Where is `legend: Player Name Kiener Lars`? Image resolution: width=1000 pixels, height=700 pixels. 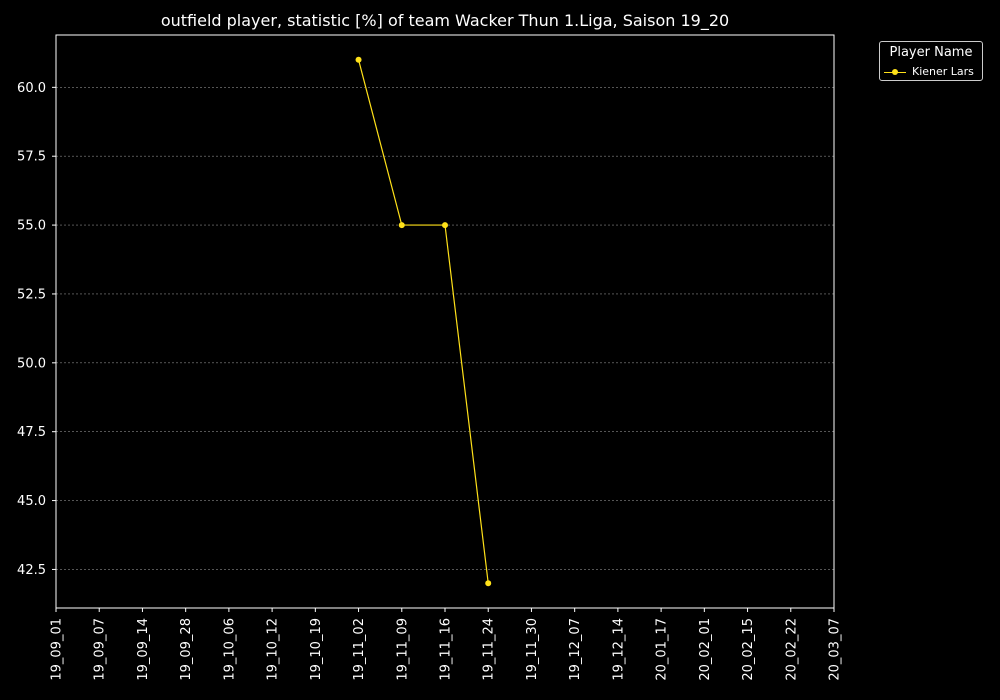
legend: Player Name Kiener Lars is located at coordinates (931, 61).